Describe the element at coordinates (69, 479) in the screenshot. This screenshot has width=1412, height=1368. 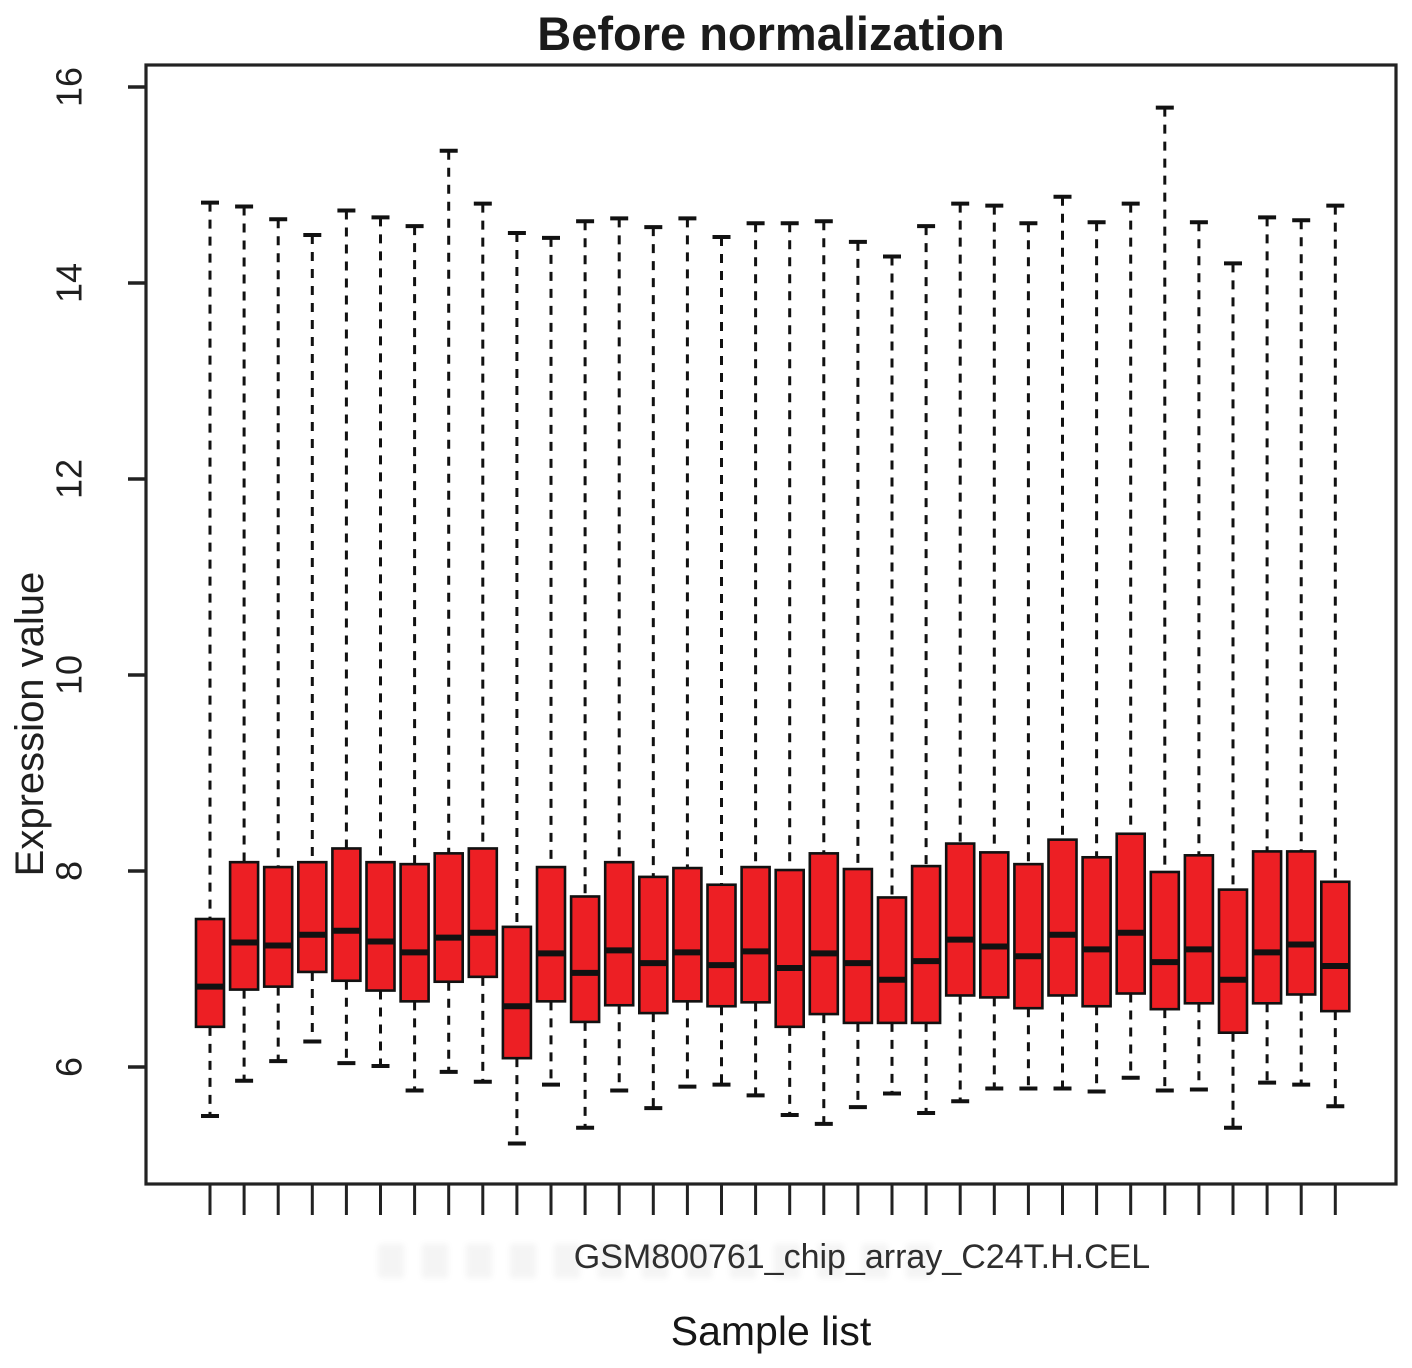
I see `y-tick-label: 12` at that location.